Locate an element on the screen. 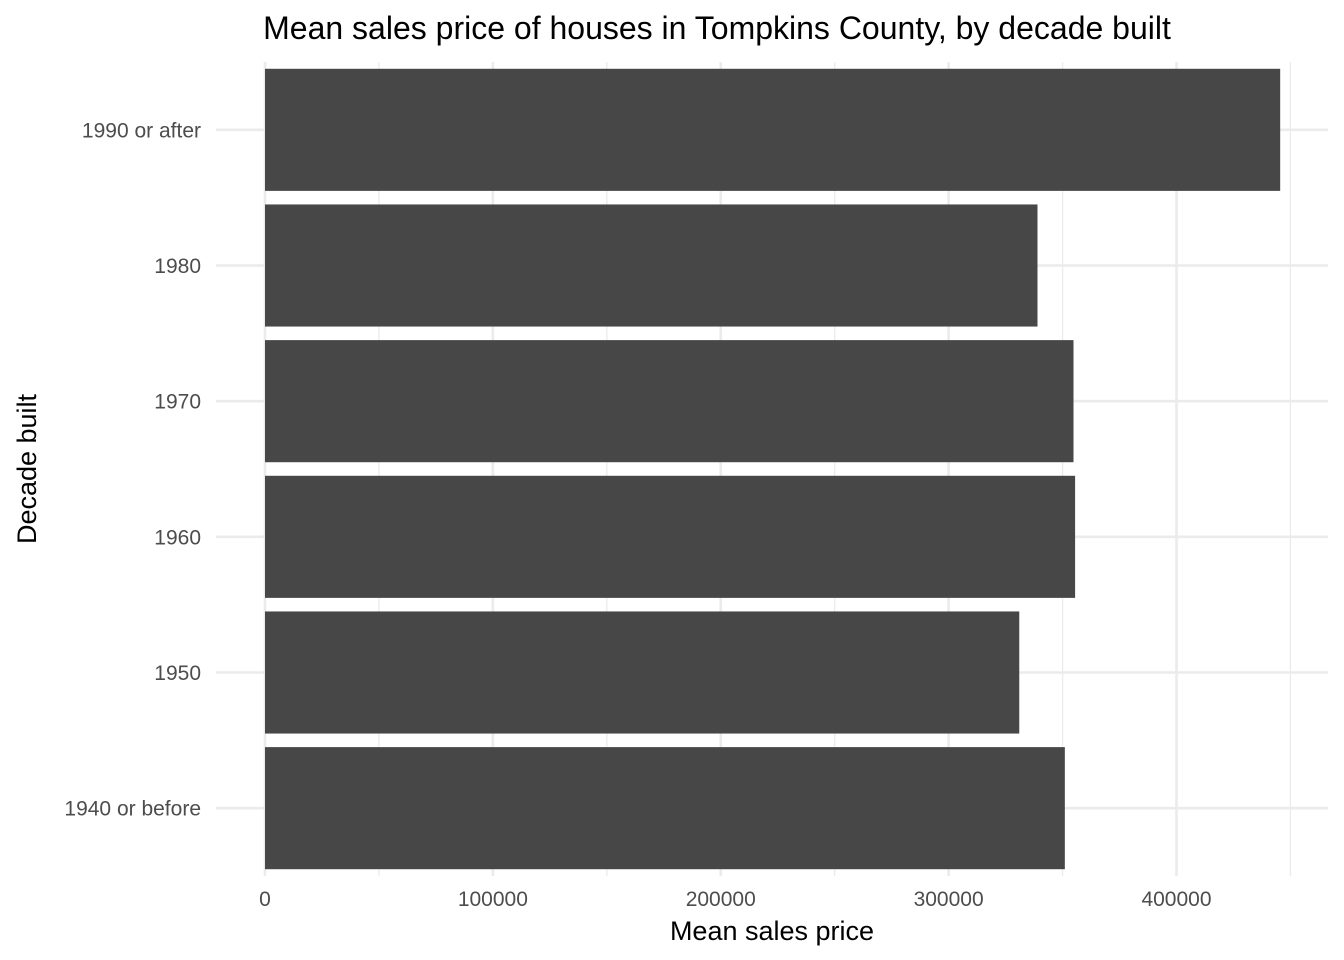 The image size is (1344, 960). x-axis-ticks: 0 100000 200000 300000 400000 is located at coordinates (735, 899).